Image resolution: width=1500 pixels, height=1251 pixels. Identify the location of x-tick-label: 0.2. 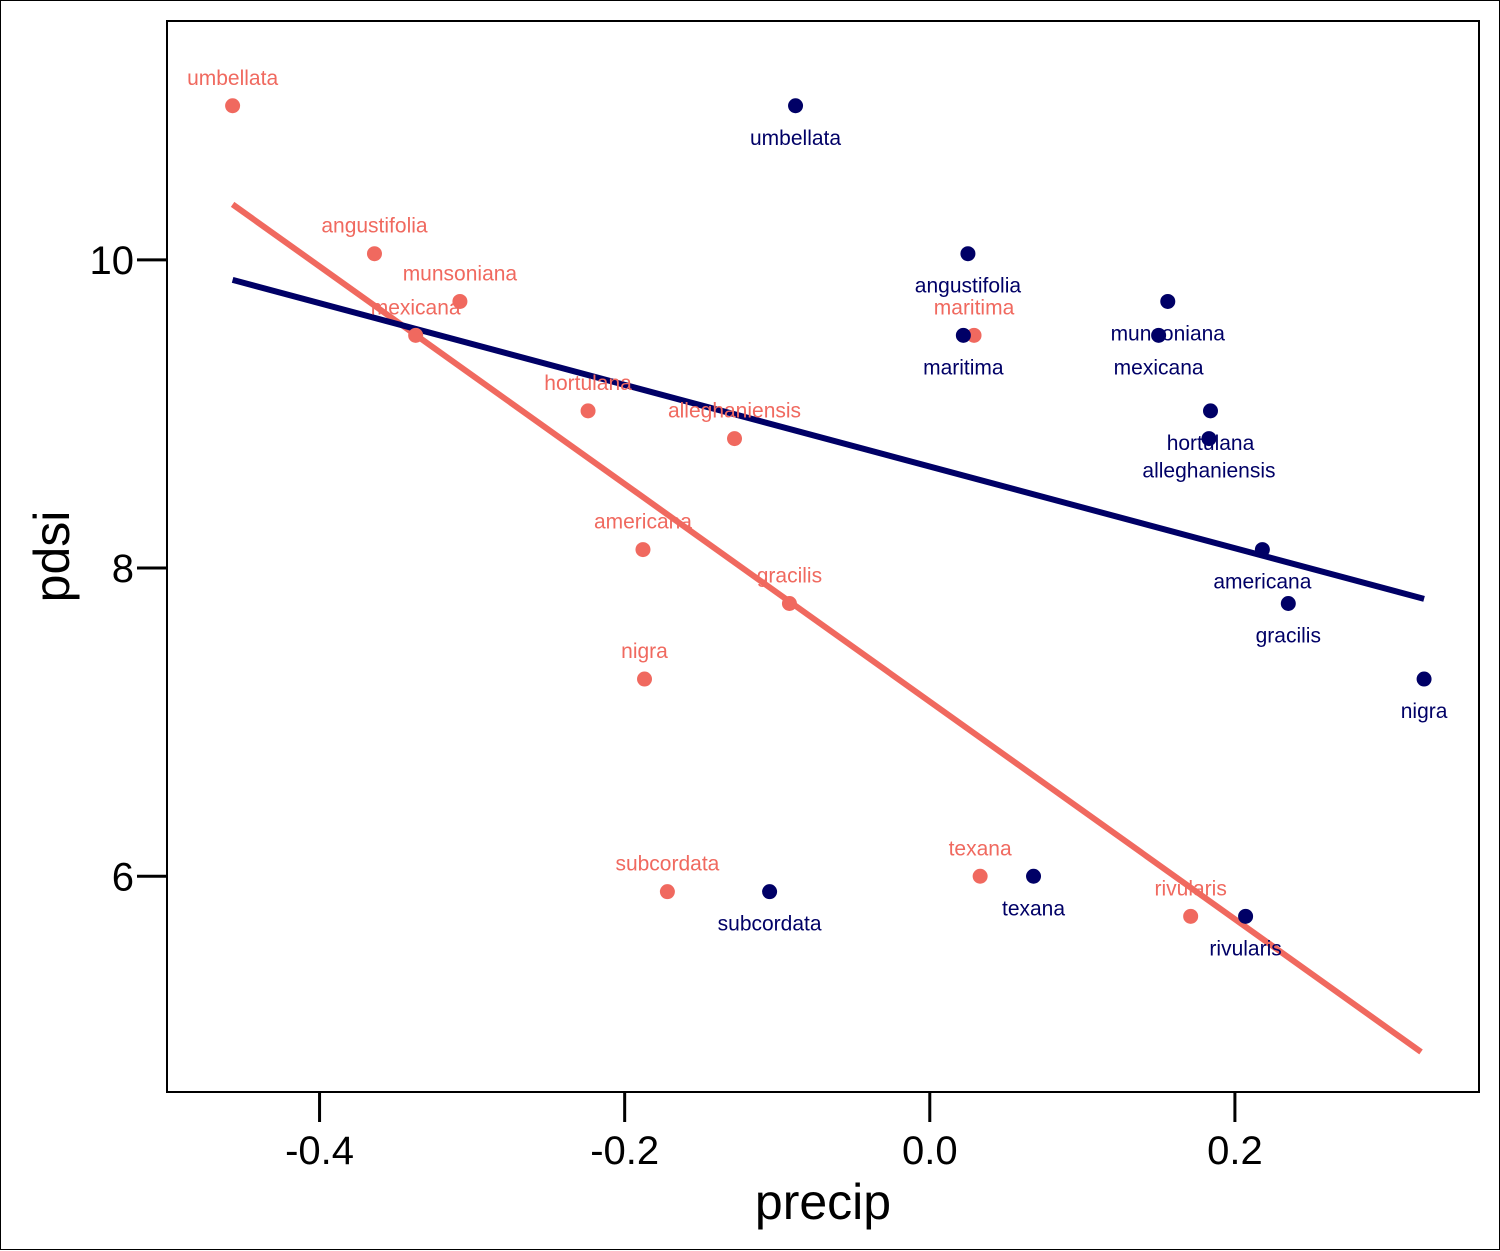
(1235, 1151).